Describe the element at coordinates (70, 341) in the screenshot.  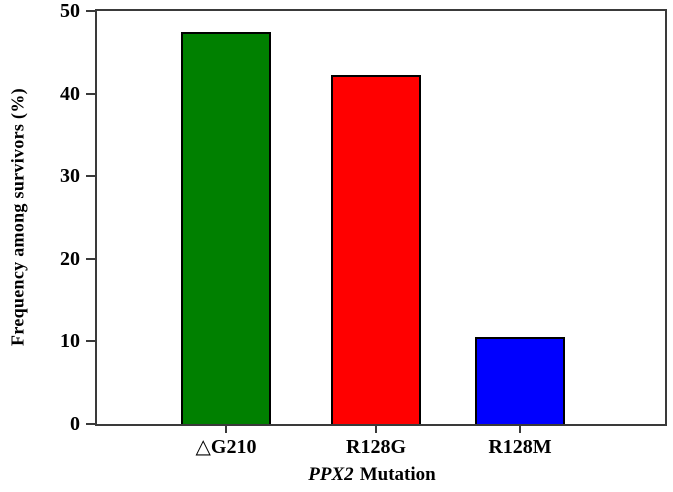
I see `y-axis-tick-label: 10` at that location.